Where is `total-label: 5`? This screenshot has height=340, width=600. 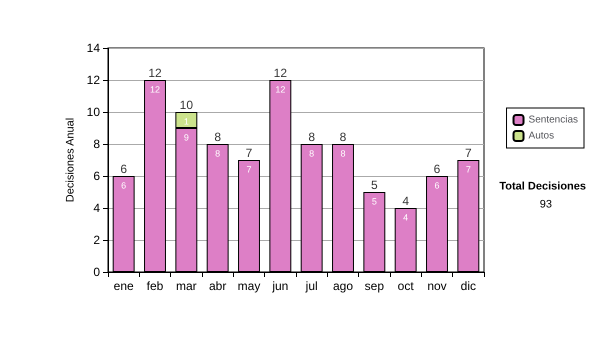 total-label: 5 is located at coordinates (374, 185).